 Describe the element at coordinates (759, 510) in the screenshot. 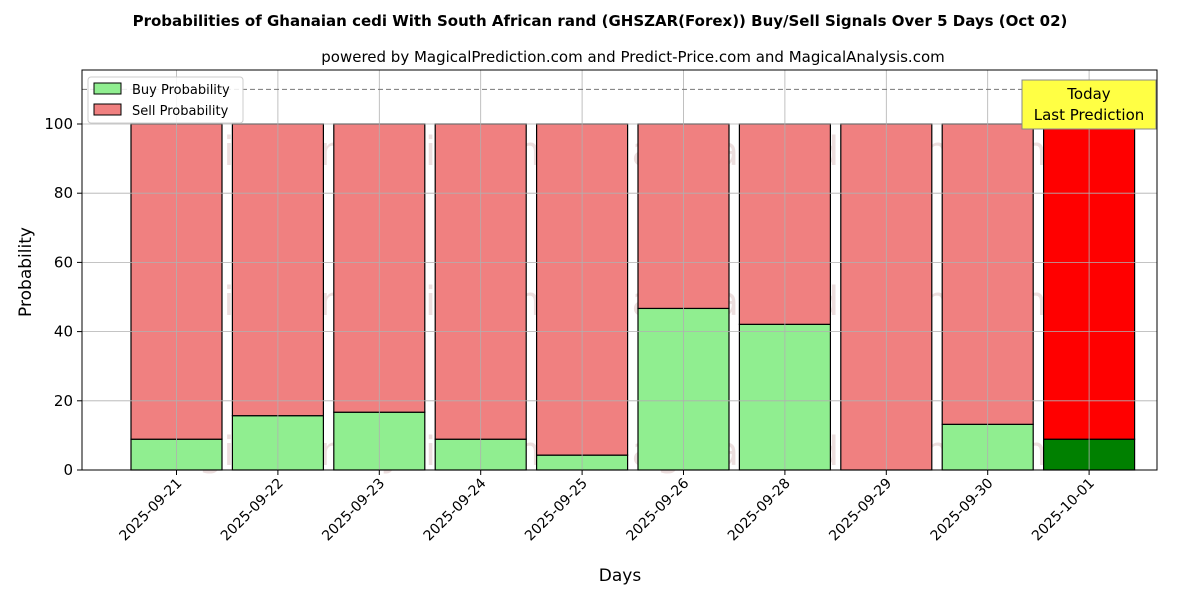

I see `x-tick-label: 2025-09-28` at that location.